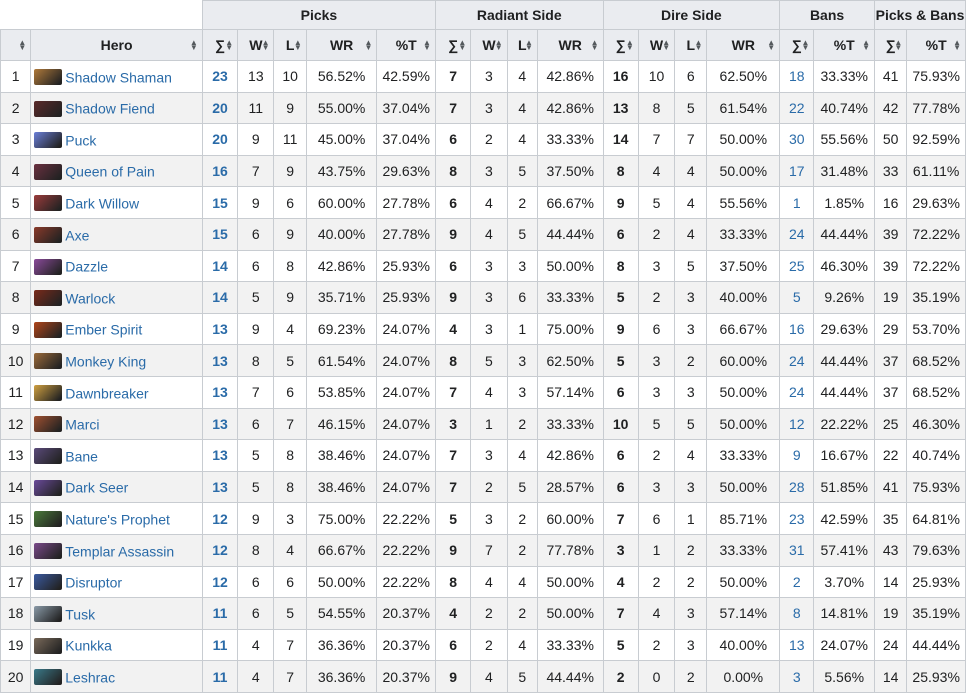  What do you see at coordinates (88, 645) in the screenshot?
I see `hero-name-link: Kunkka` at bounding box center [88, 645].